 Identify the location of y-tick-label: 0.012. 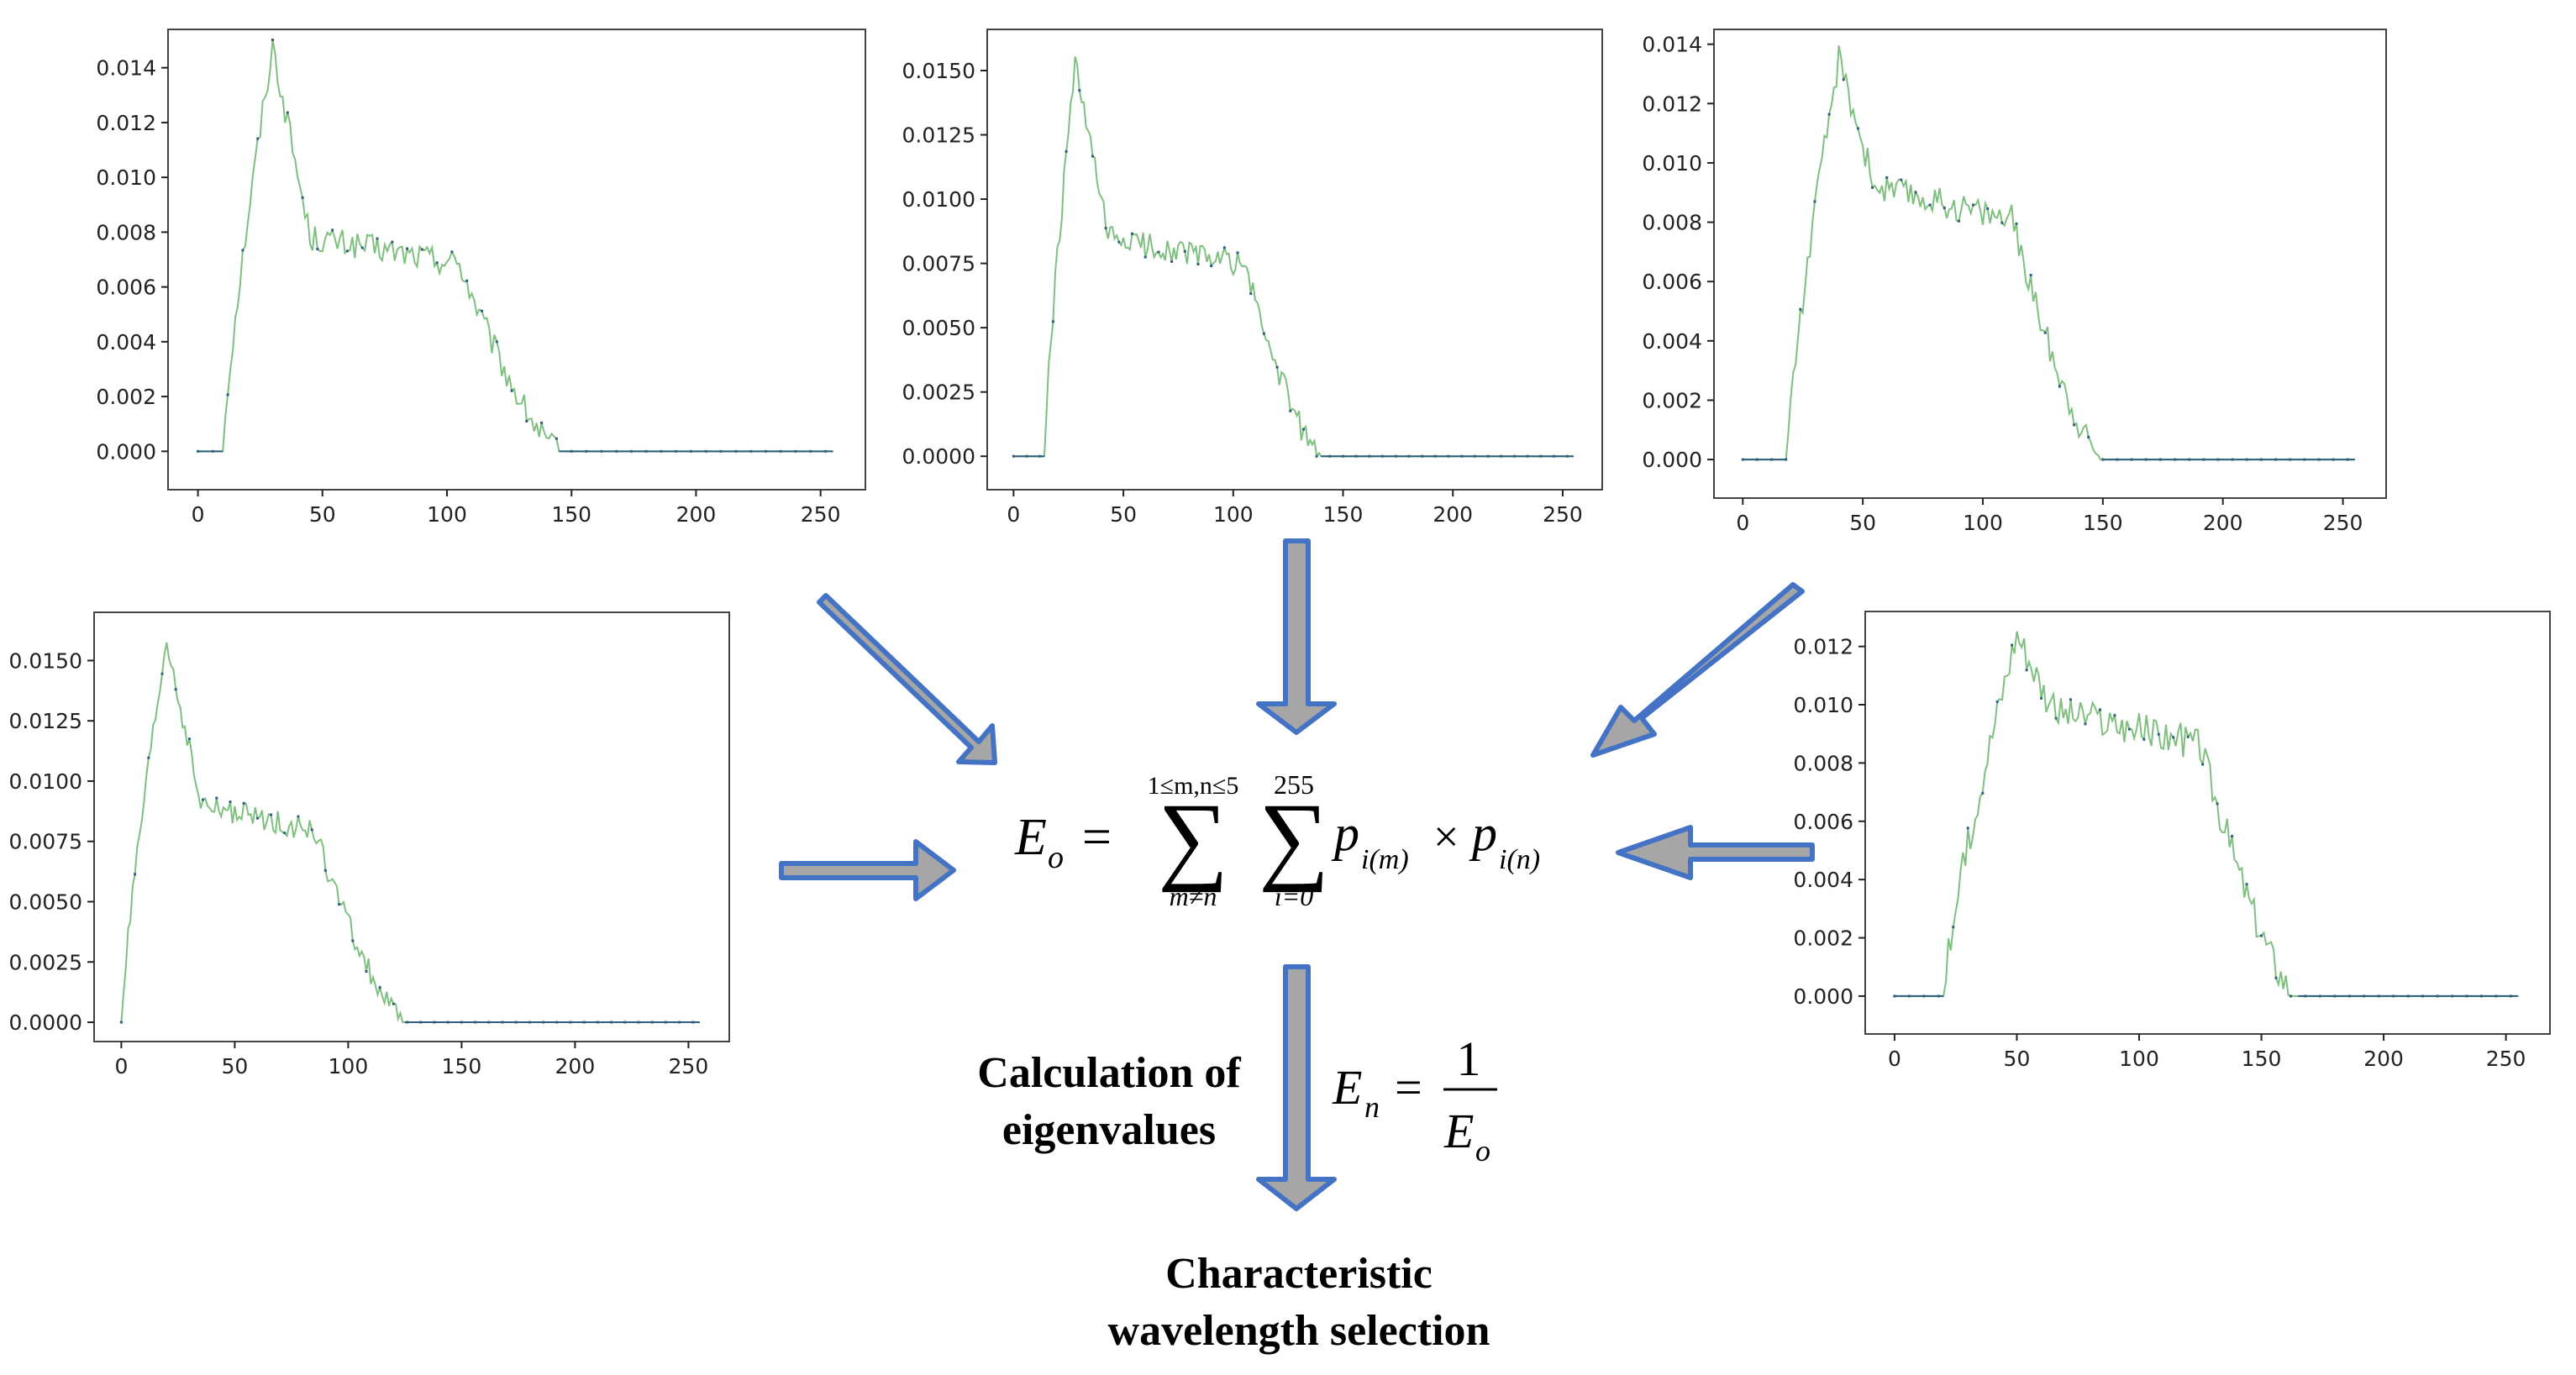
(126, 123).